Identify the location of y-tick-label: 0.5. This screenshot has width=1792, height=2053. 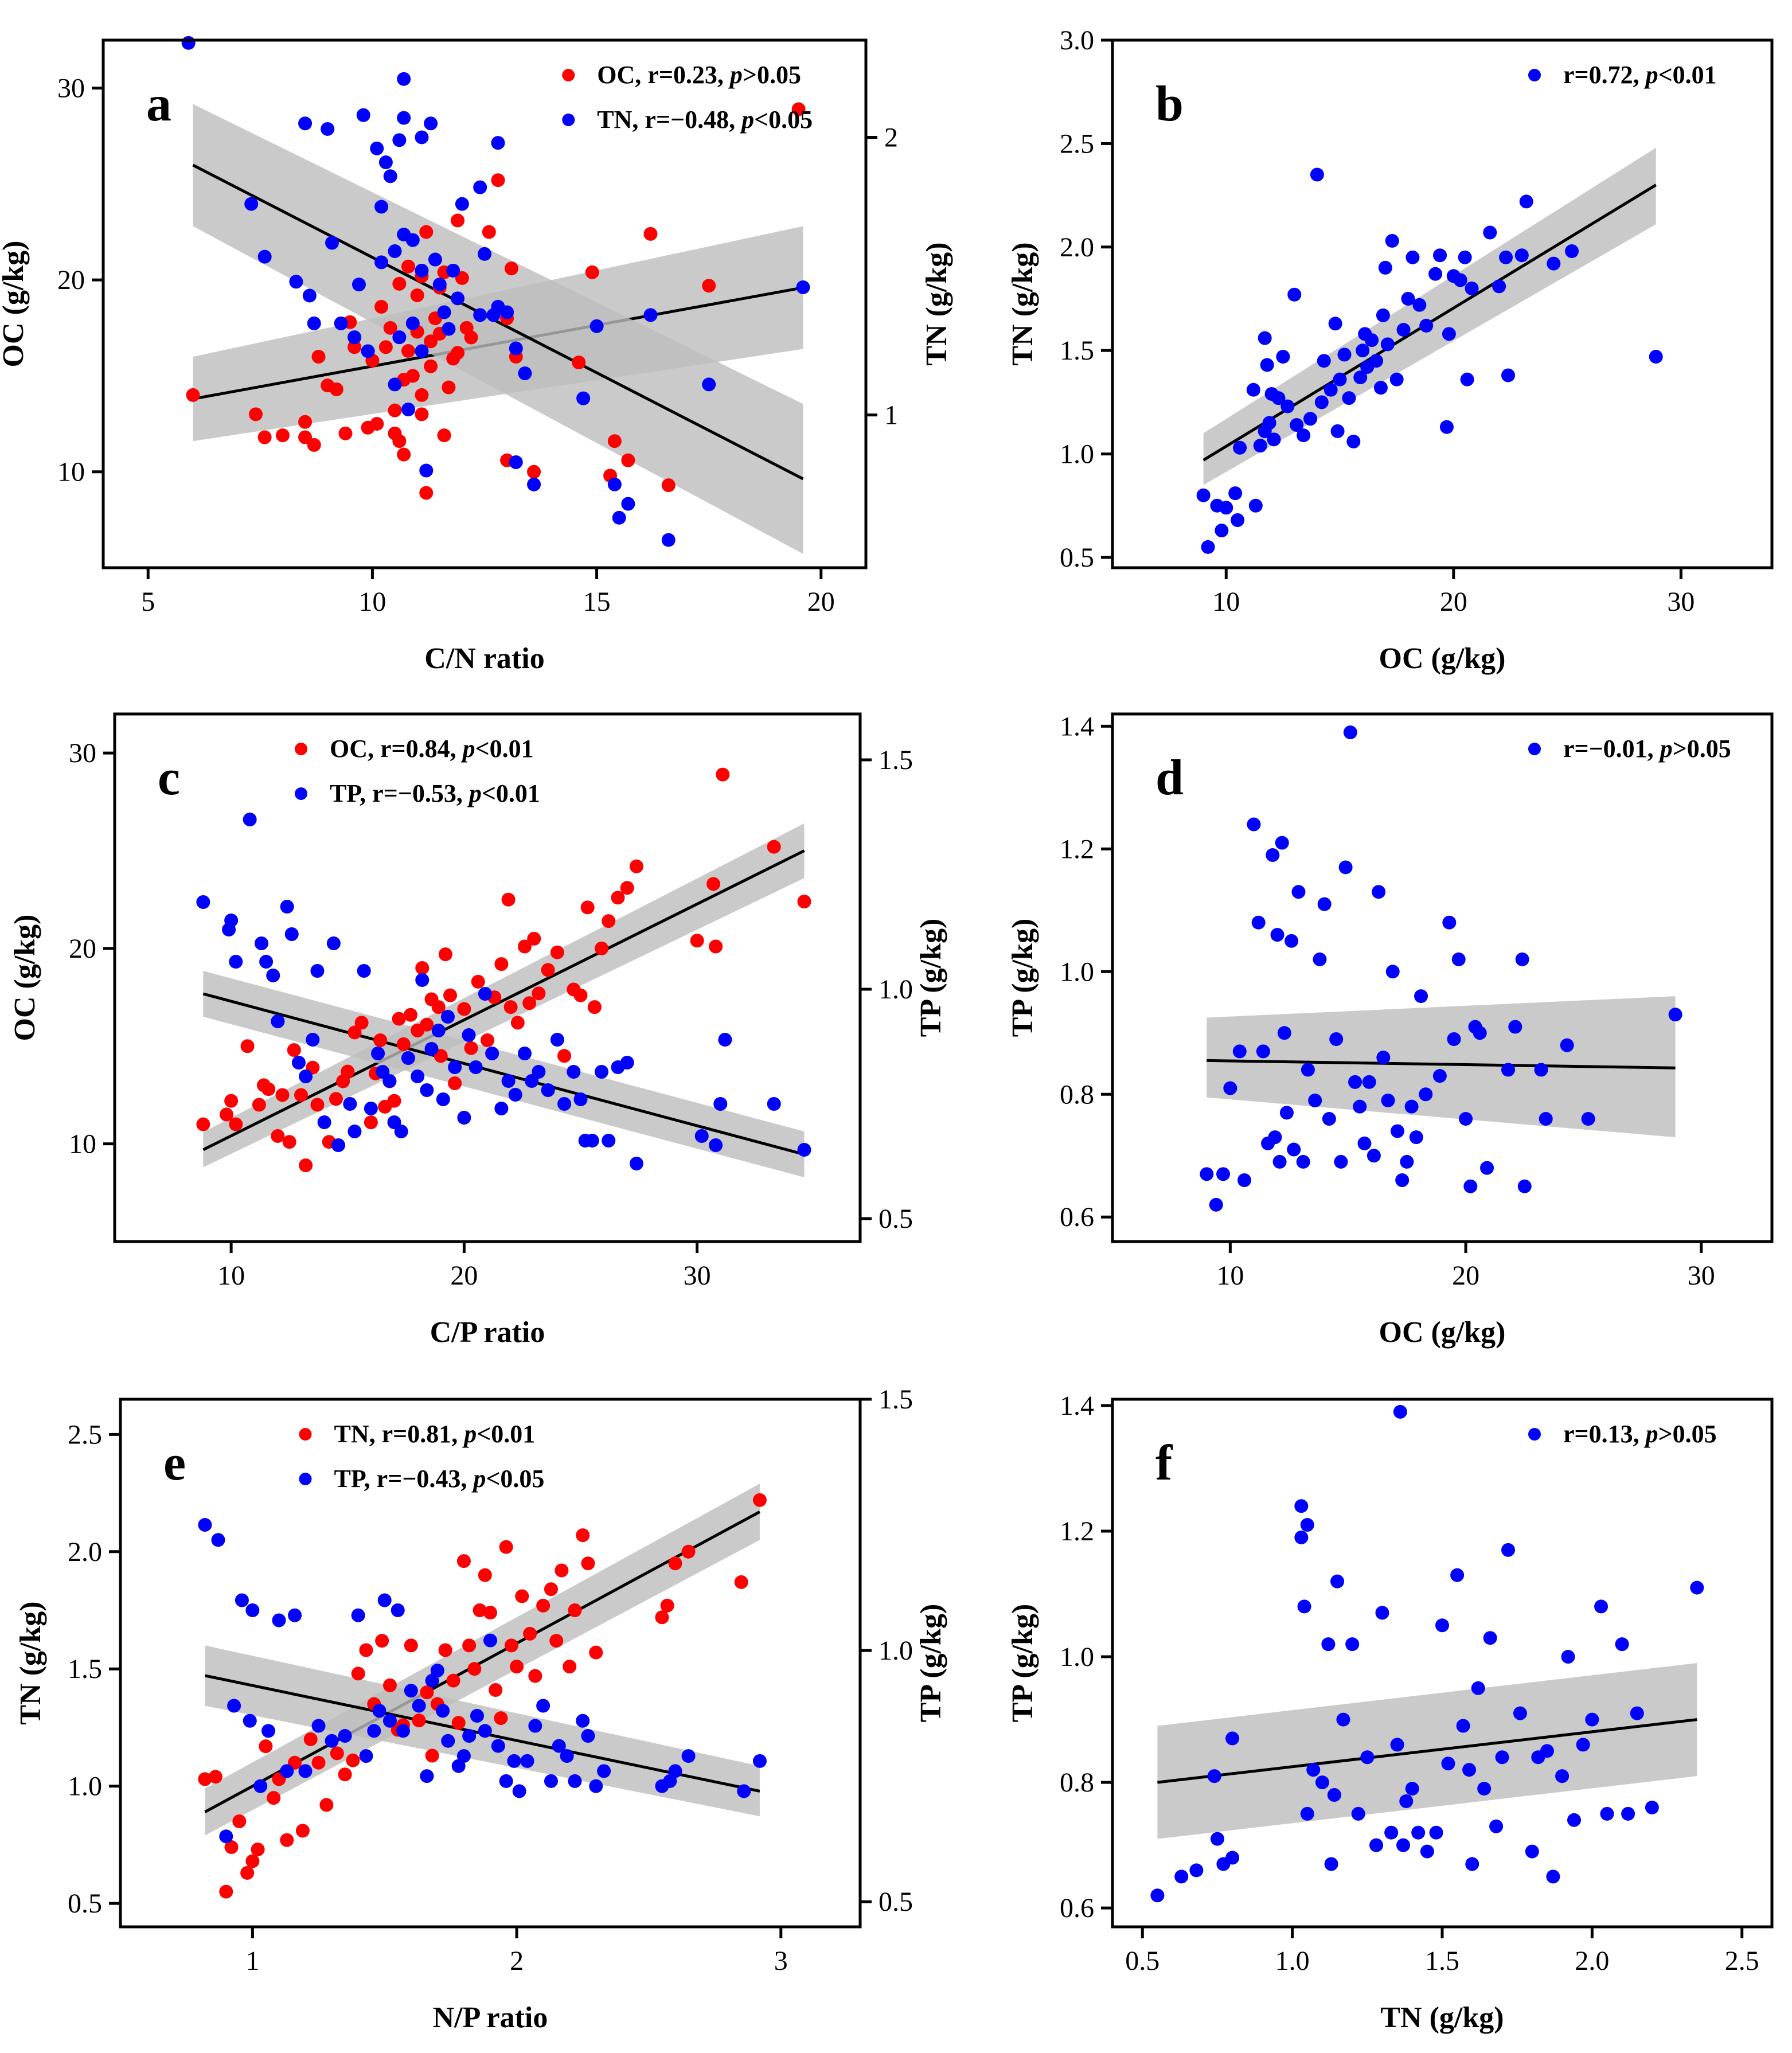
(85, 1903).